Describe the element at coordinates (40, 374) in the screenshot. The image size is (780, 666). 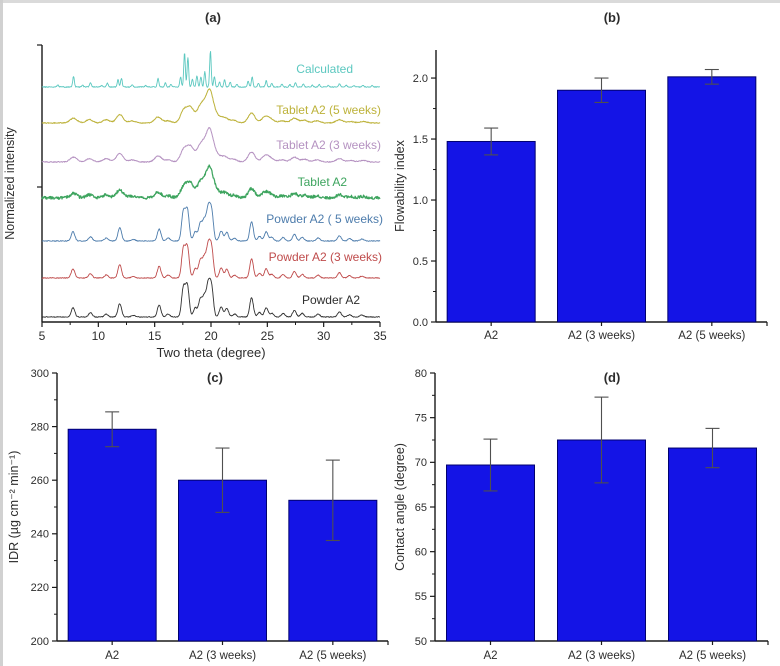
I see `y-tick-label: 300` at that location.